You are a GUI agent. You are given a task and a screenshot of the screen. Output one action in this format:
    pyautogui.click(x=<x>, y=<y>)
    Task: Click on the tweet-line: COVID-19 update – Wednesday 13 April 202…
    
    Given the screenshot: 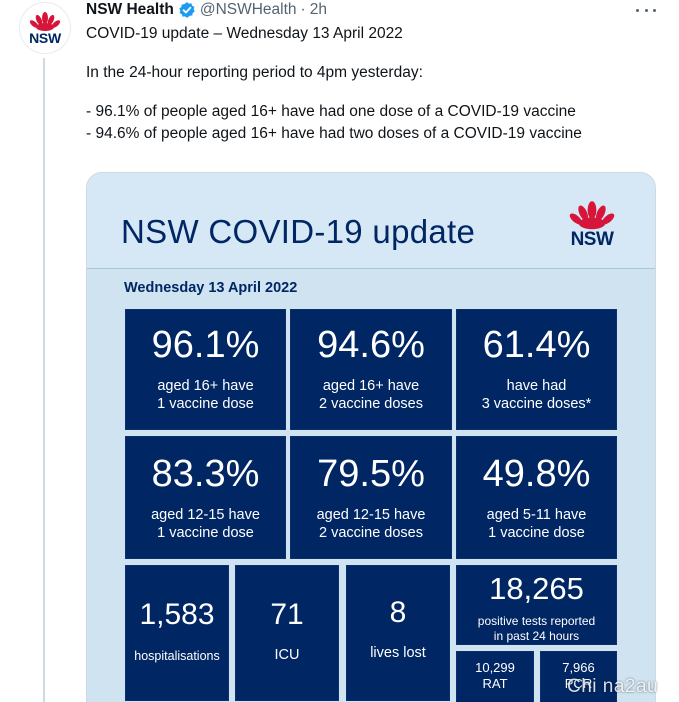 What is the action you would take?
    pyautogui.click(x=244, y=33)
    